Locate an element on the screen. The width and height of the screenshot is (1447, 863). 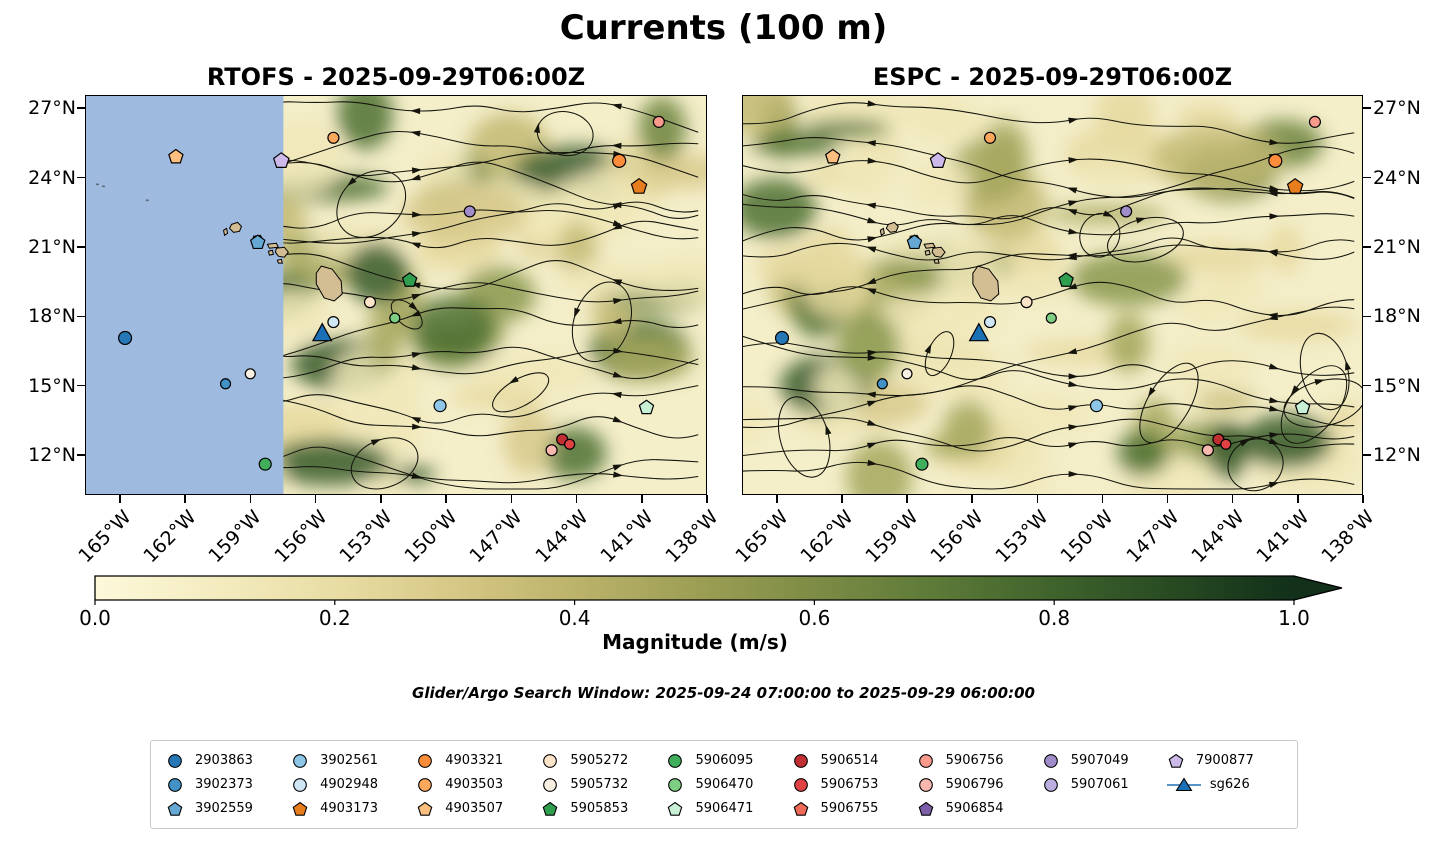
legend-label: 5907061 is located at coordinates (1099, 784).